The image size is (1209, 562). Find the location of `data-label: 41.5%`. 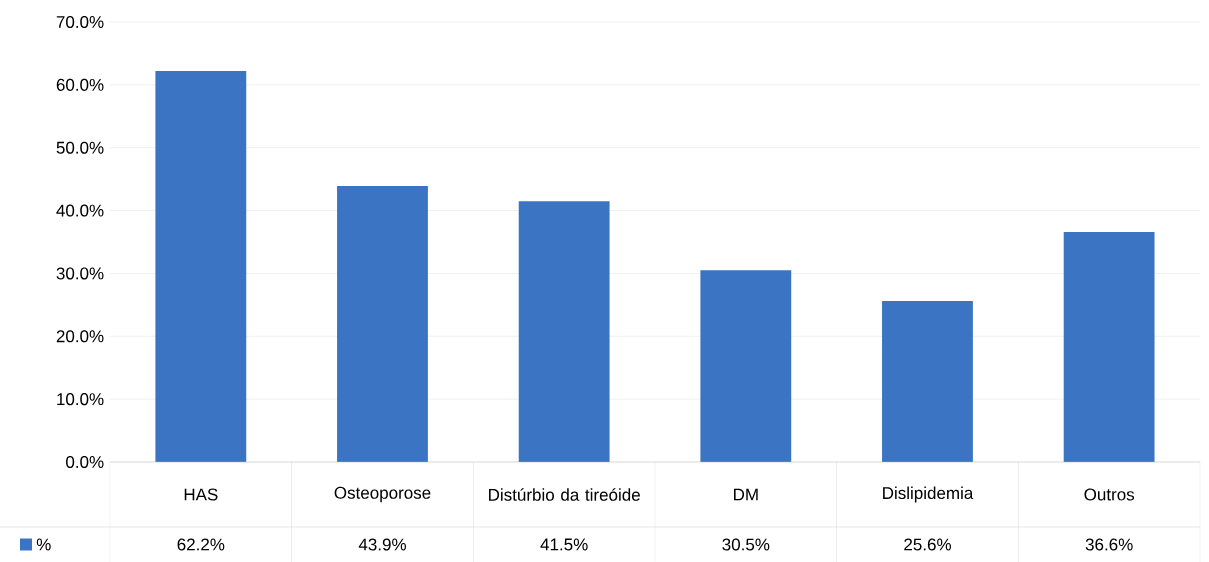

data-label: 41.5% is located at coordinates (564, 544).